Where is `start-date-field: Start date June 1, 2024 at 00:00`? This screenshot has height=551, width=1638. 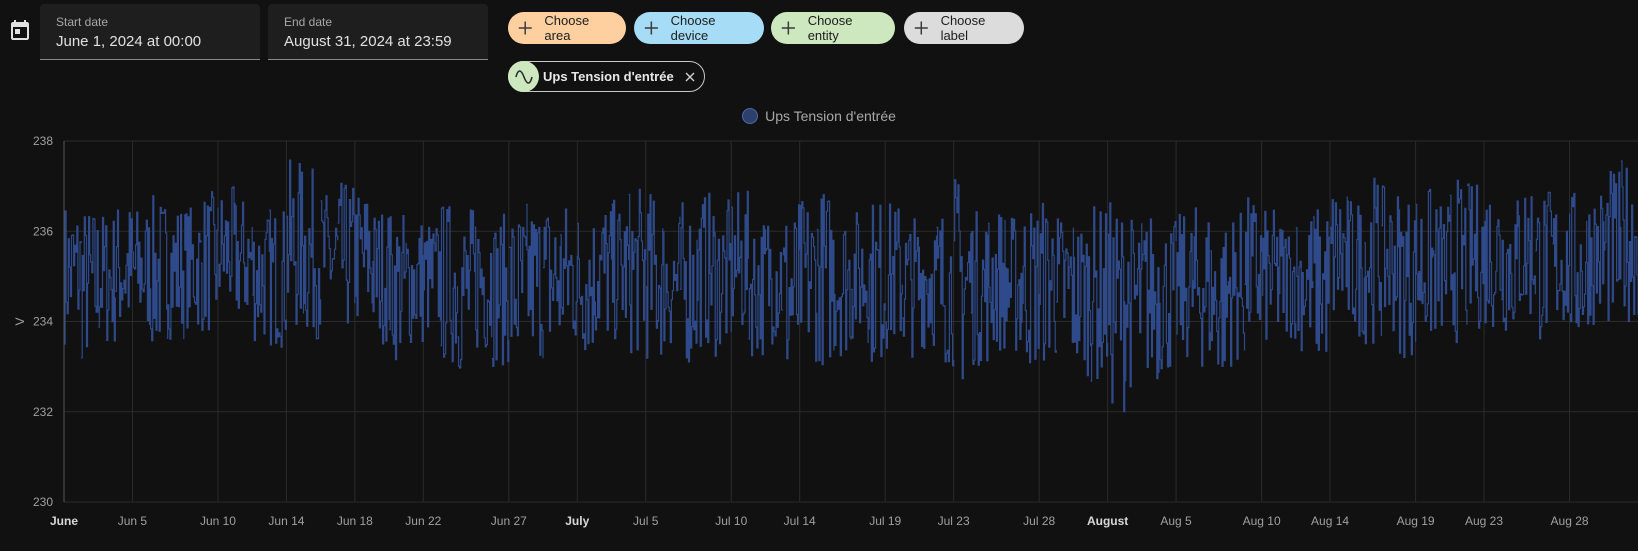
start-date-field: Start date June 1, 2024 at 00:00 is located at coordinates (150, 32).